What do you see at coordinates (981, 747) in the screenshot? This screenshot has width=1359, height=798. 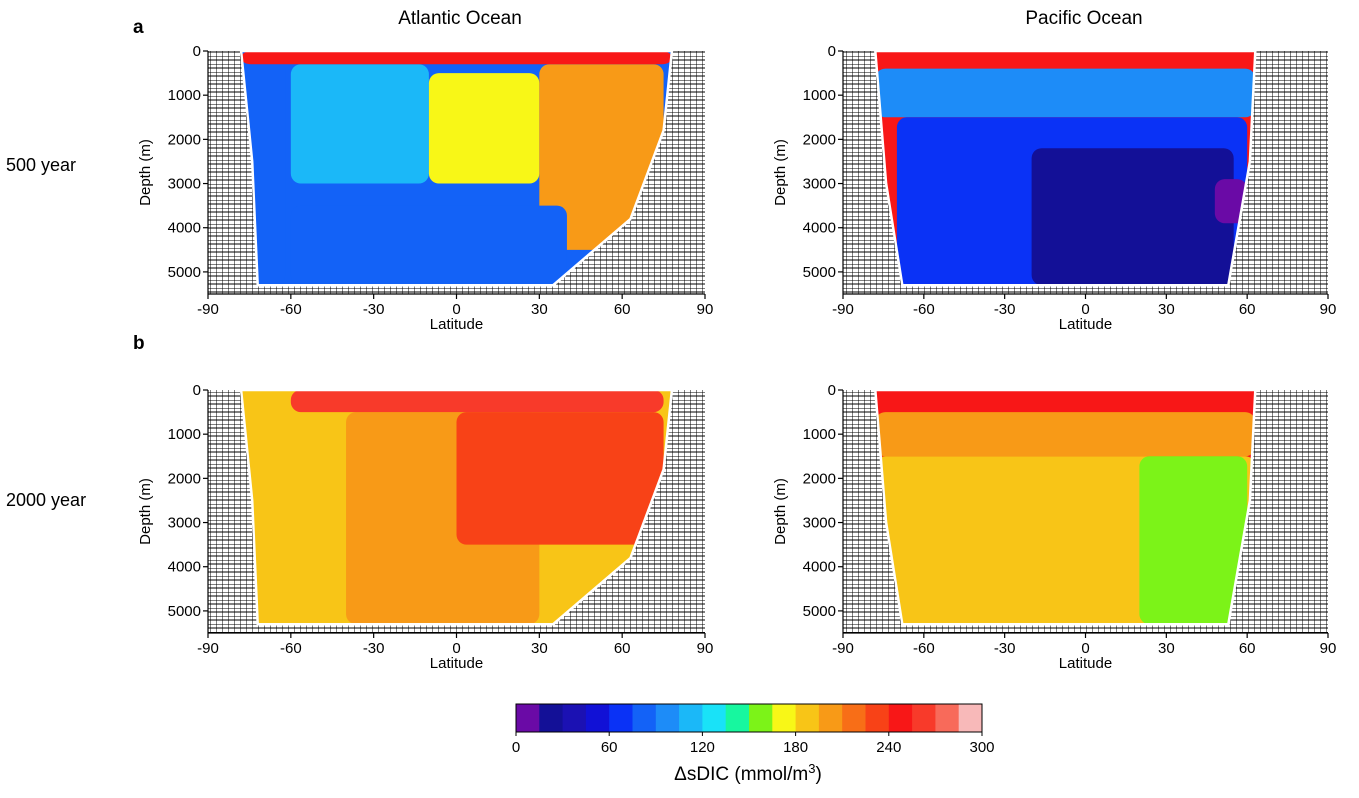 I see `colorbar-tick-label: 300` at bounding box center [981, 747].